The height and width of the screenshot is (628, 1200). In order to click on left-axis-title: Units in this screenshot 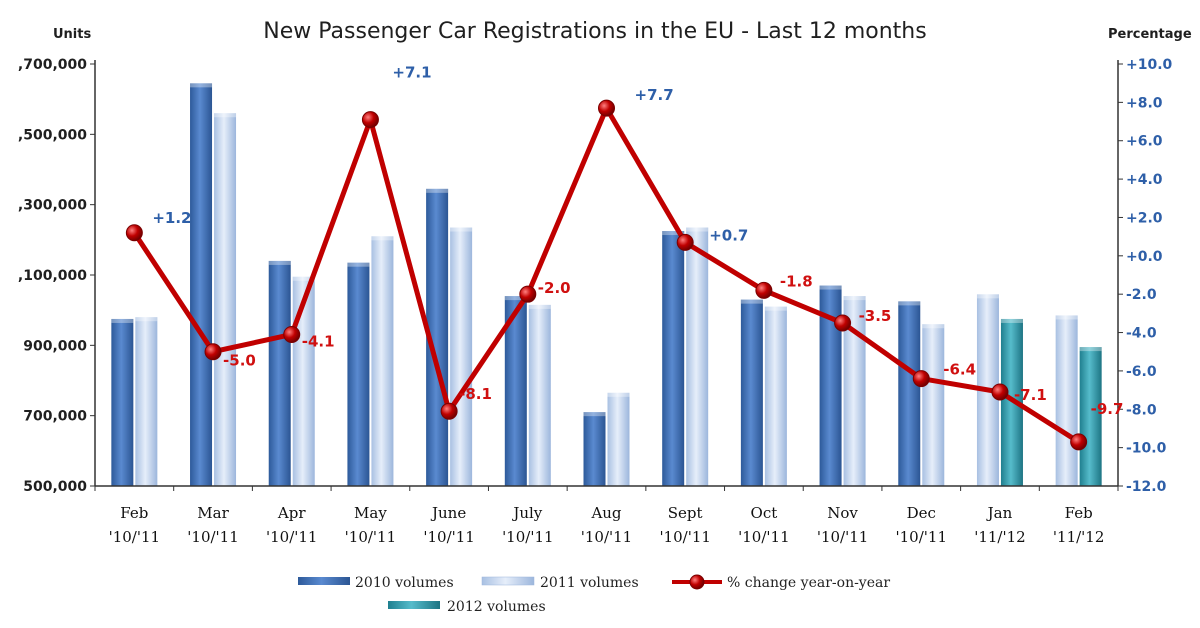, I will do `click(72, 34)`.